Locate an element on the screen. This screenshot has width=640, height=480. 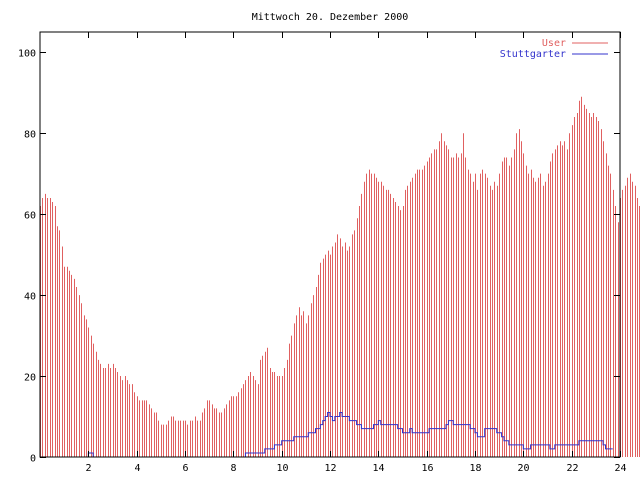
legend-label-stuttgarter: Stuttgarter is located at coordinates (533, 54).